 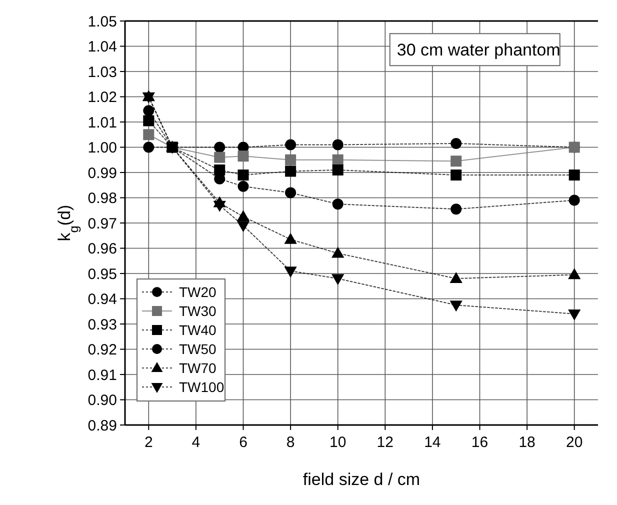 I want to click on legend-label: TW70, so click(x=198, y=368).